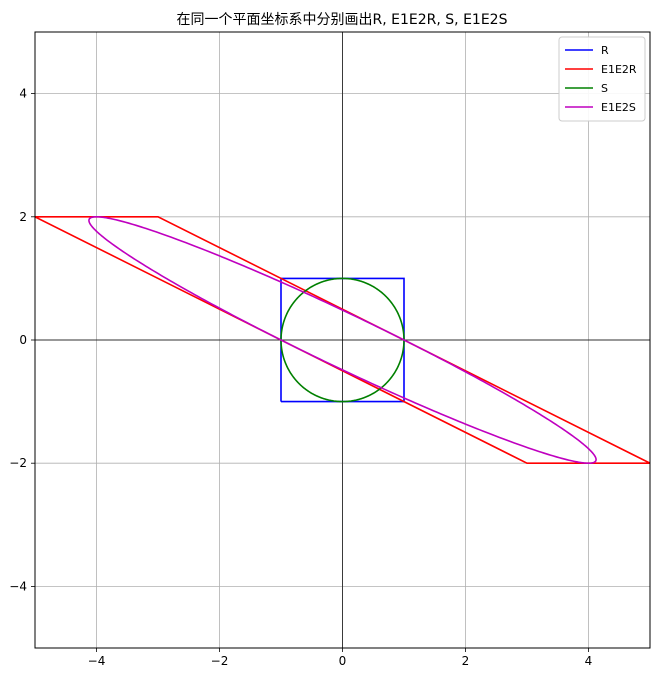 The height and width of the screenshot is (679, 659). Describe the element at coordinates (618, 107) in the screenshot. I see `legend-label: E1E2S` at that location.